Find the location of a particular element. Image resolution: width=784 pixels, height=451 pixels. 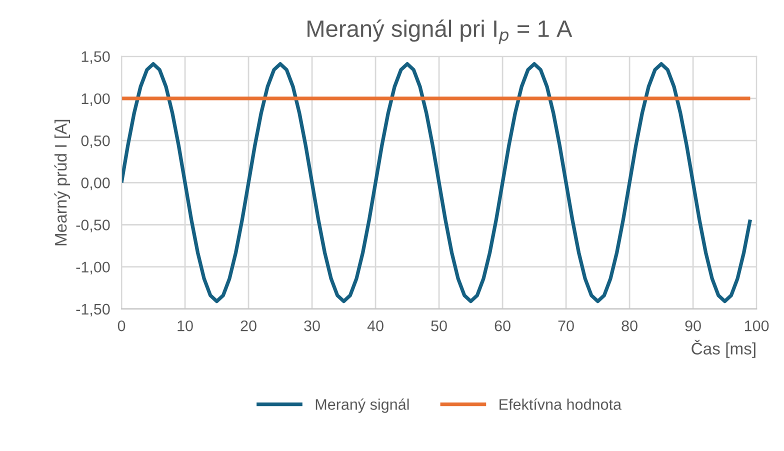

y-tick-label: 0,50 is located at coordinates (95, 141).